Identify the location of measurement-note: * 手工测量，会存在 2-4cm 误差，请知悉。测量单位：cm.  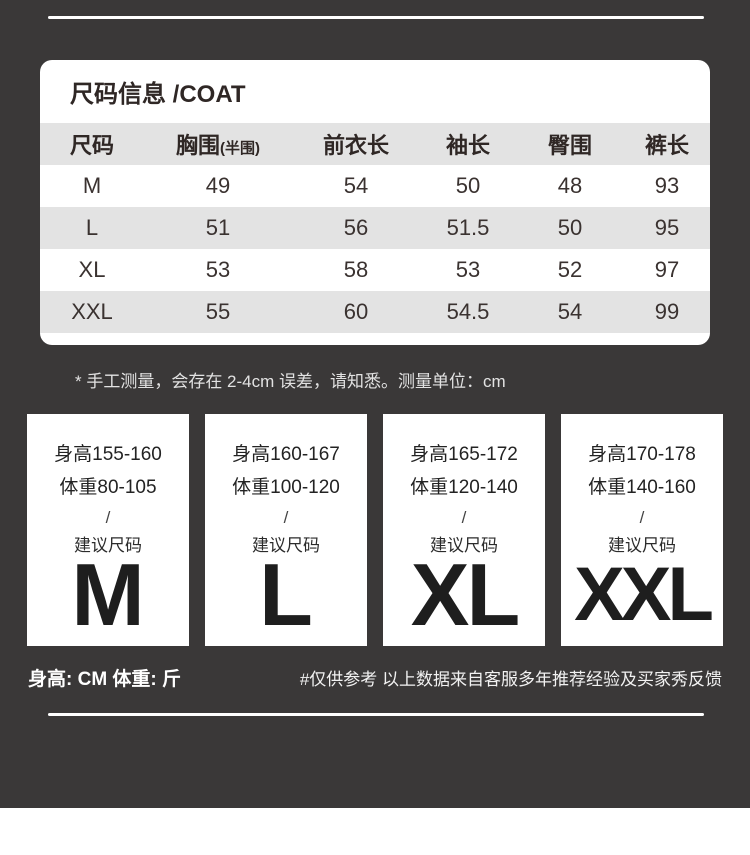
(290, 381).